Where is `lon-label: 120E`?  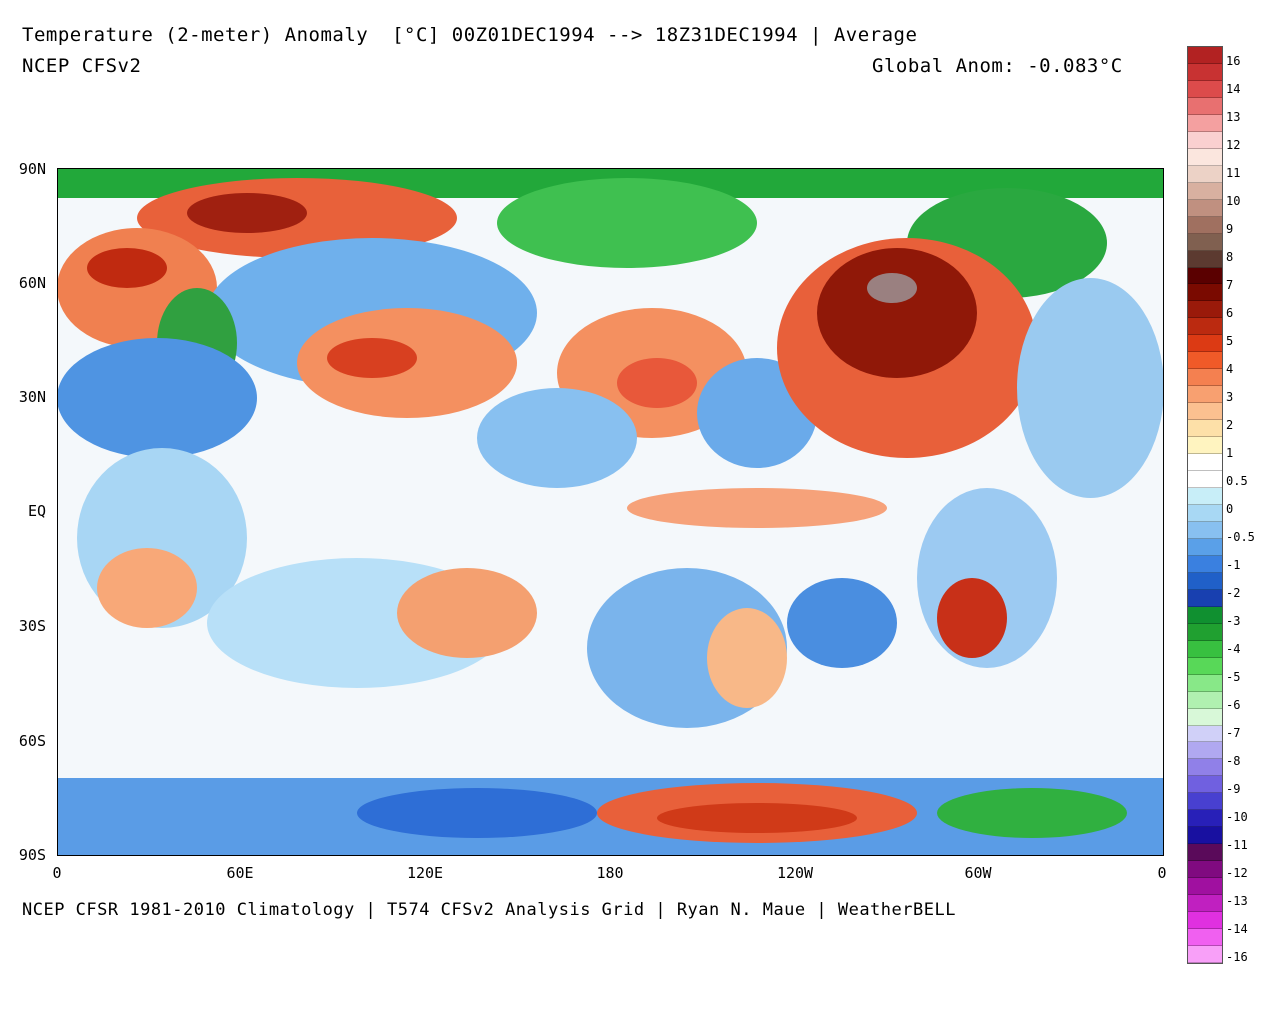 lon-label: 120E is located at coordinates (425, 873).